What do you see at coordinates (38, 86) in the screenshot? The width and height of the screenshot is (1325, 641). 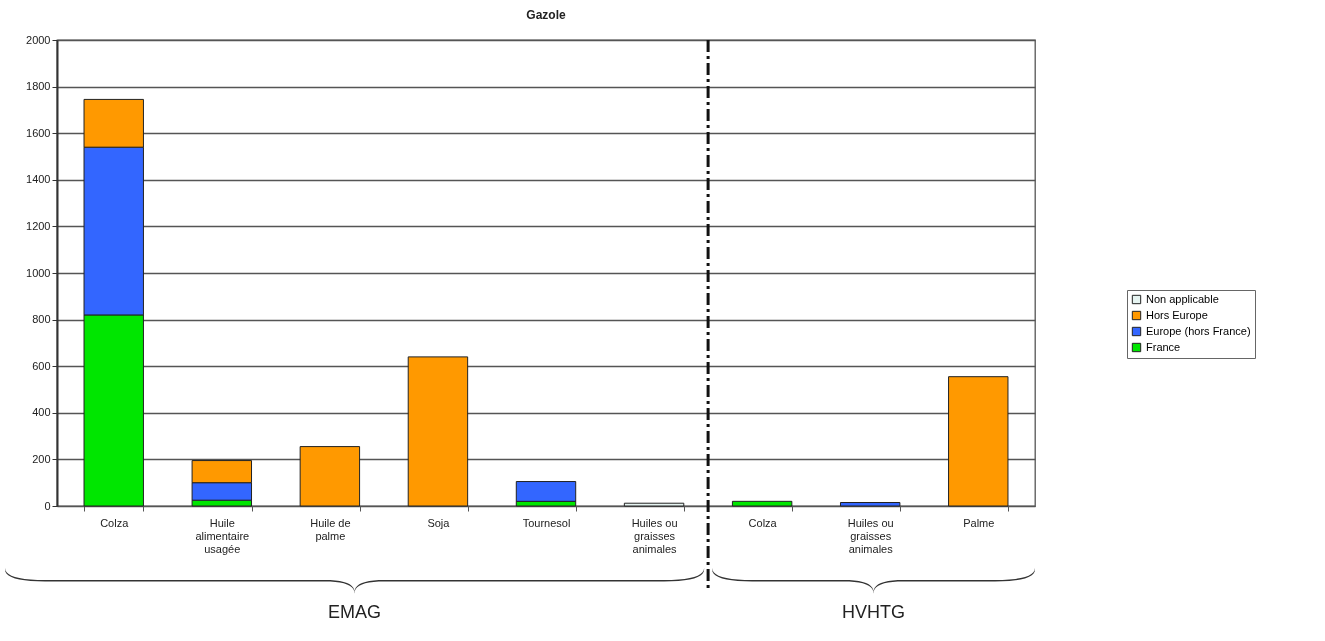 I see `y-tick-label: 1800` at bounding box center [38, 86].